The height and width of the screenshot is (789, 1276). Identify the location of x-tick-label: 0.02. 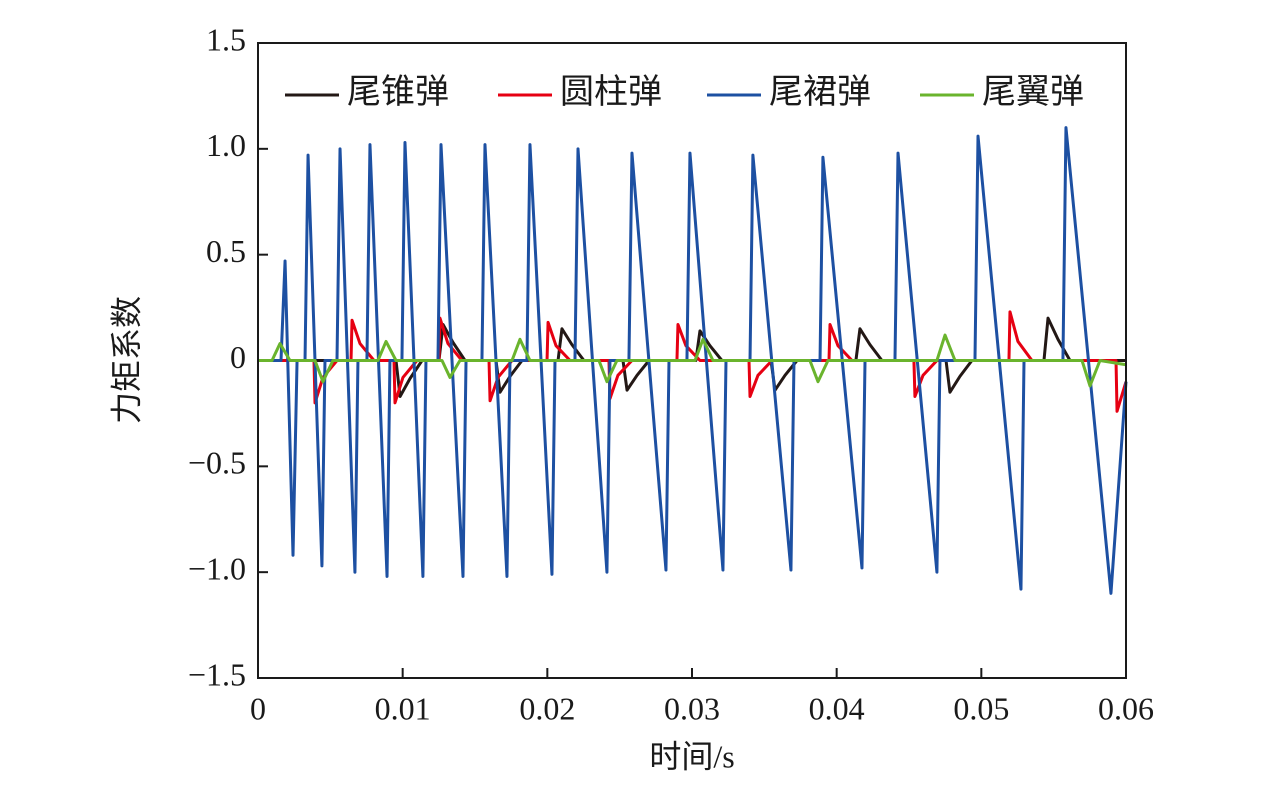
(547, 708).